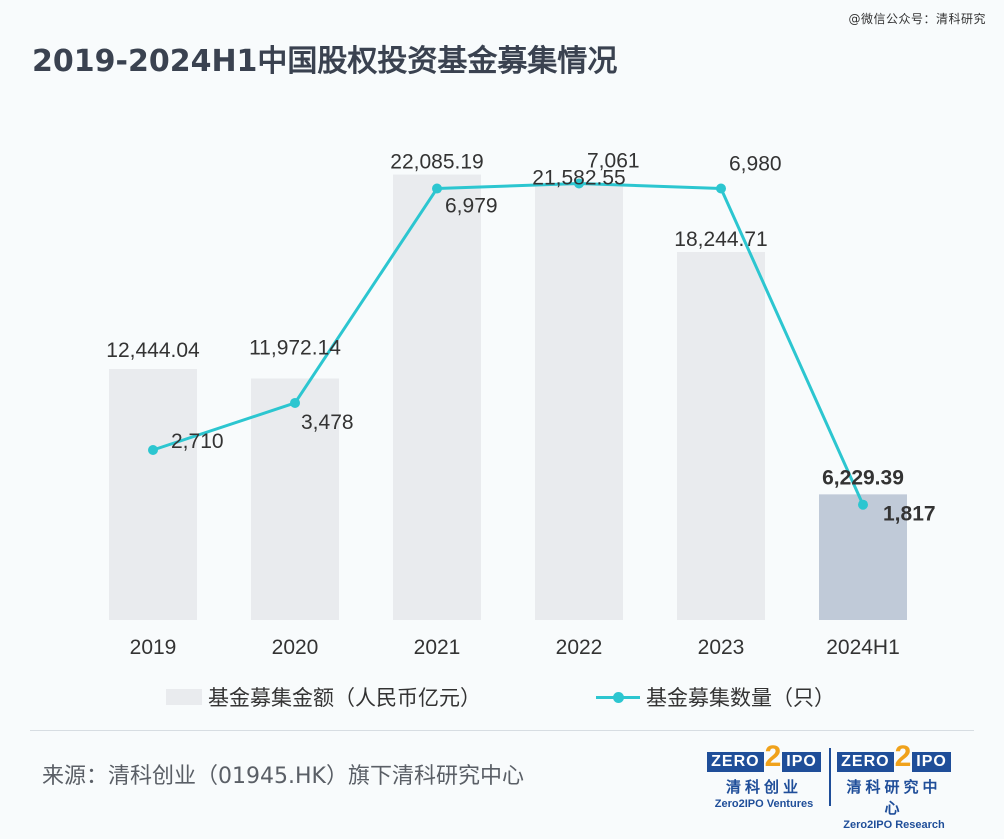  What do you see at coordinates (295, 499) in the screenshot?
I see `bar-2020` at bounding box center [295, 499].